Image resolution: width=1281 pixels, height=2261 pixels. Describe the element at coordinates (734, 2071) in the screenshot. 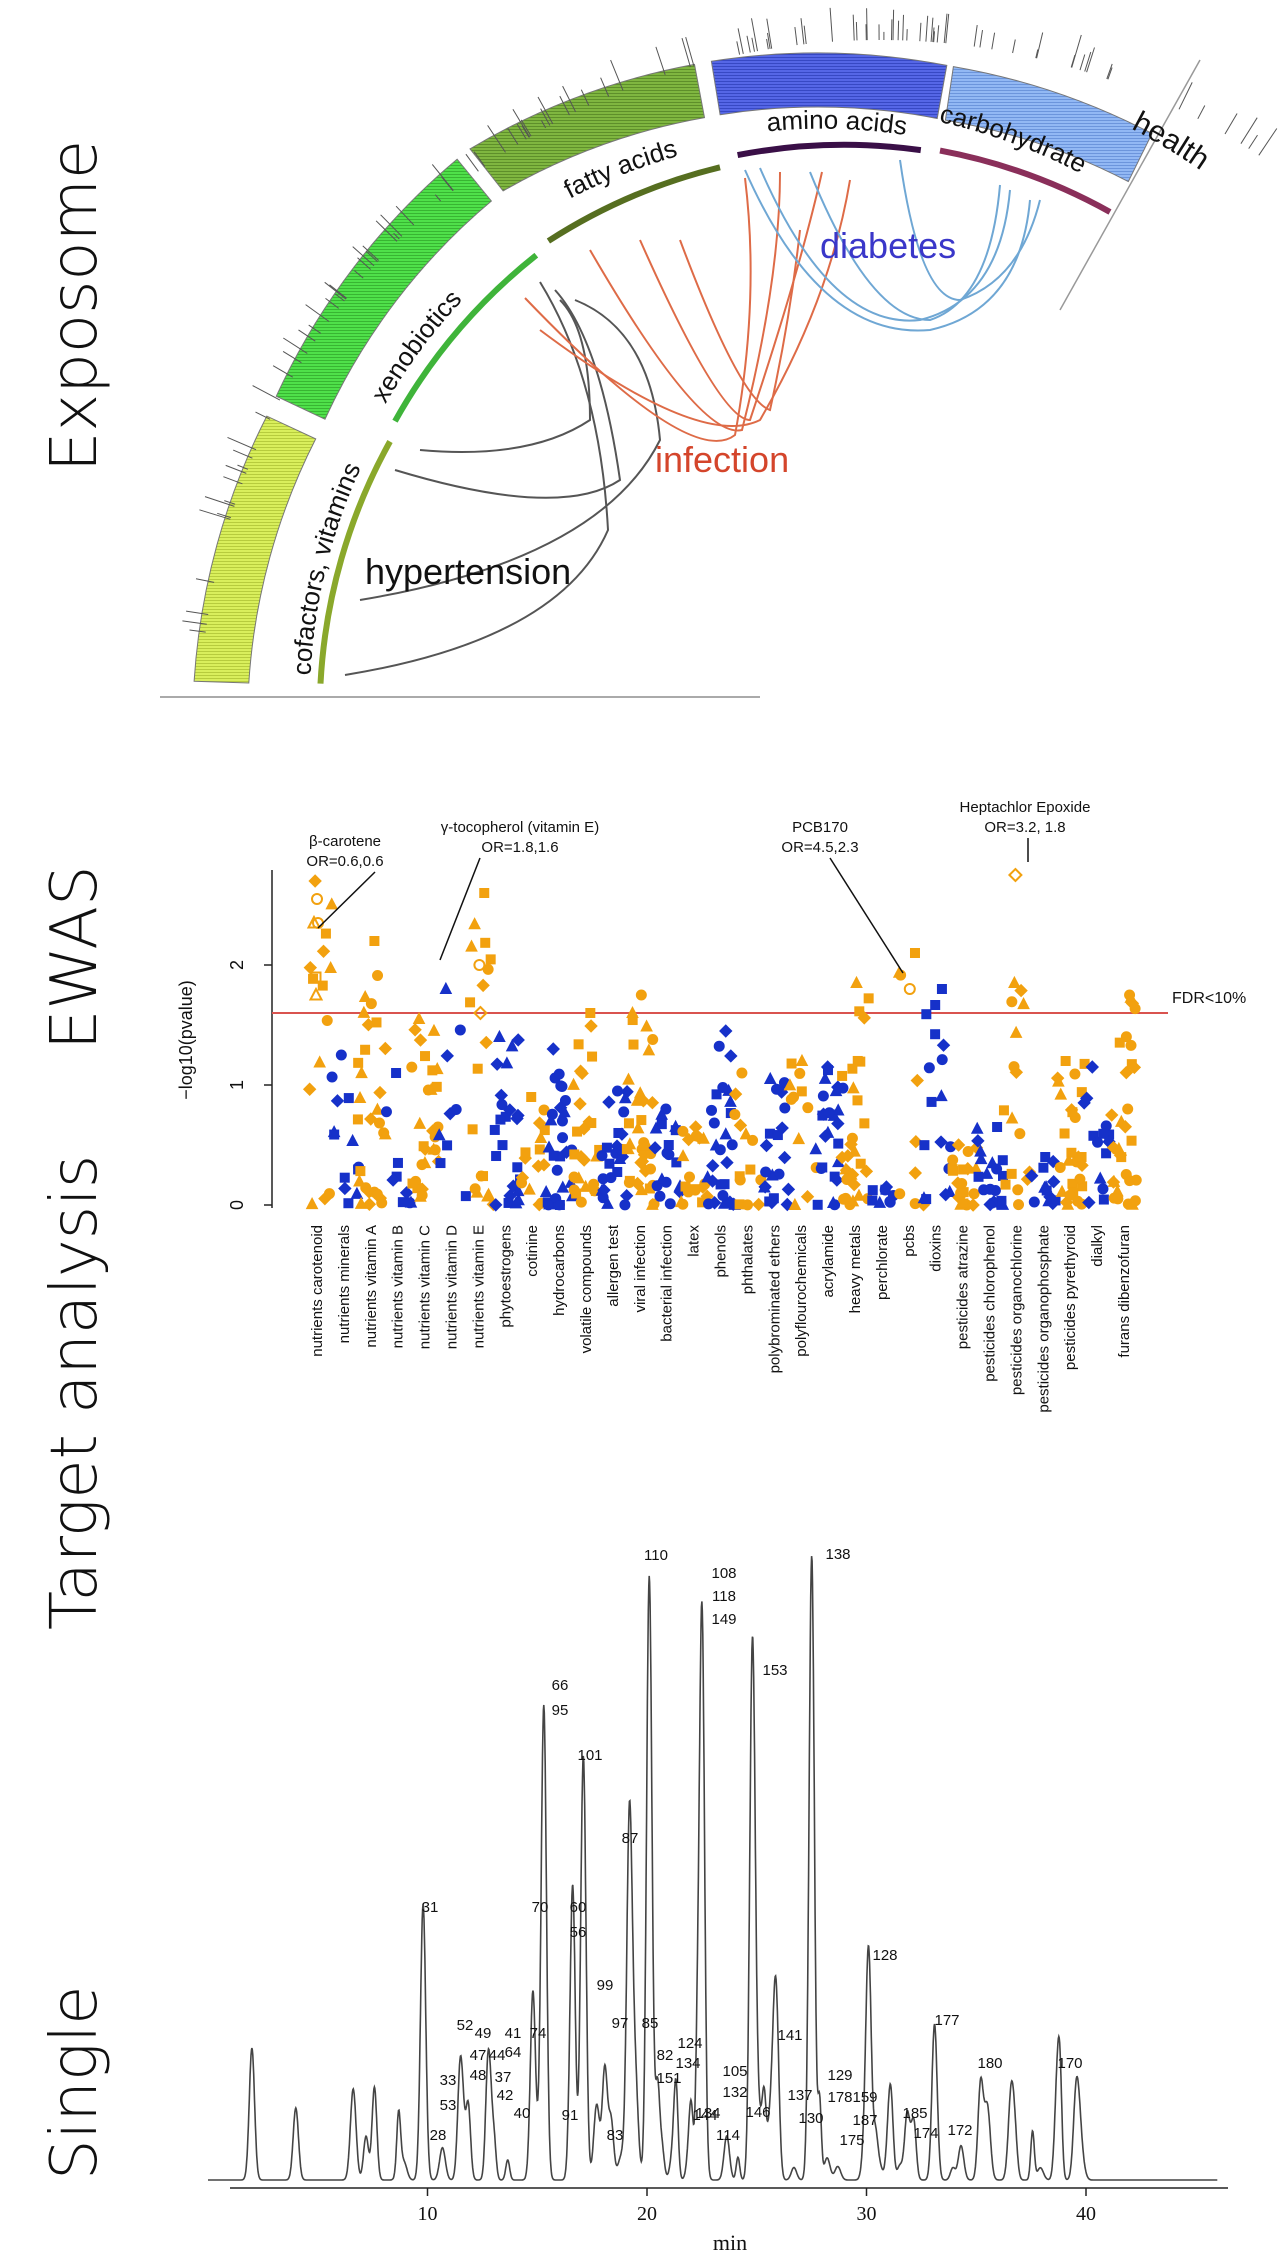

I see `chrom-peak-label: 105` at that location.